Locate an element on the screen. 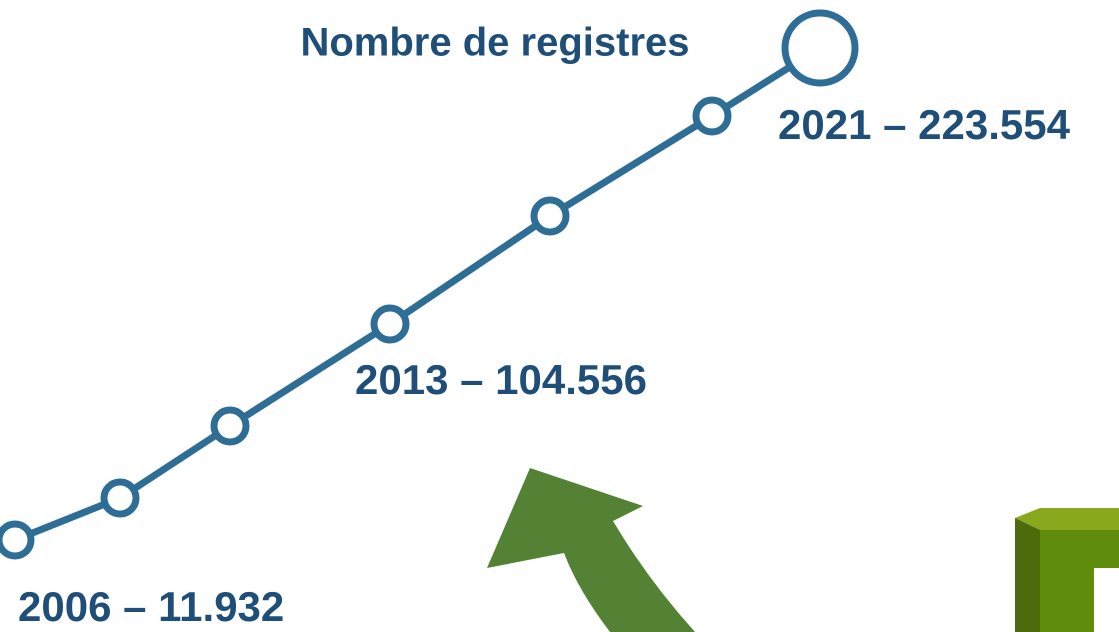 Image resolution: width=1119 pixels, height=632 pixels. point-label: 2006 – 11.932 is located at coordinates (151, 606).